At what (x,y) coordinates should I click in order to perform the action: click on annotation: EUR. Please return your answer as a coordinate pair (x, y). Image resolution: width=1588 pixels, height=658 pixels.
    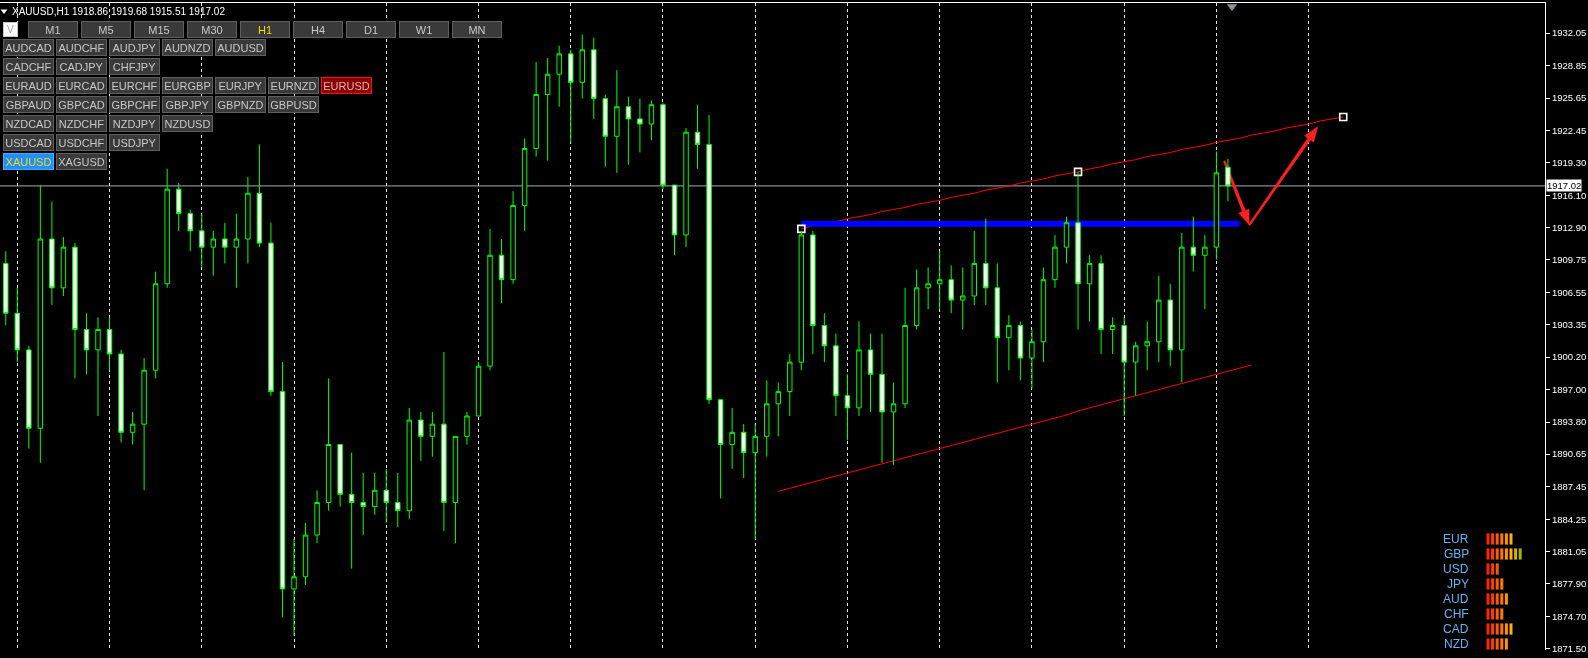
    Looking at the image, I should click on (1456, 539).